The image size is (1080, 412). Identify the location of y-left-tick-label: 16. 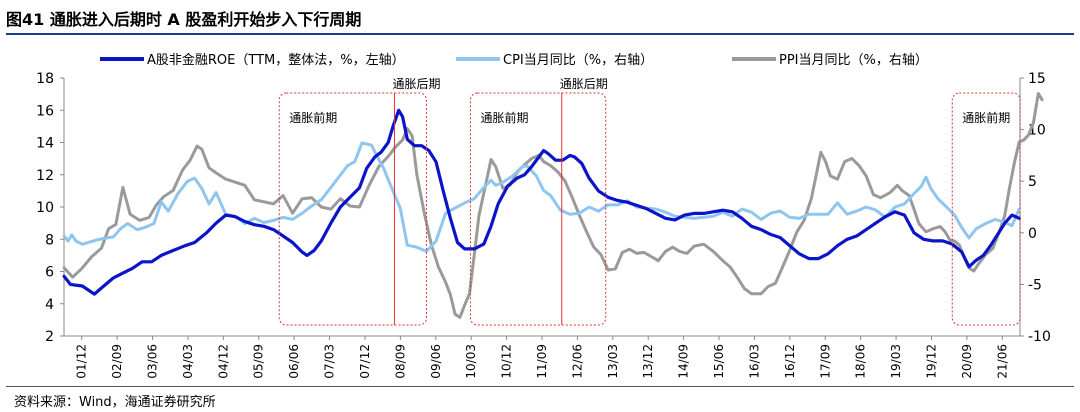
(45, 111).